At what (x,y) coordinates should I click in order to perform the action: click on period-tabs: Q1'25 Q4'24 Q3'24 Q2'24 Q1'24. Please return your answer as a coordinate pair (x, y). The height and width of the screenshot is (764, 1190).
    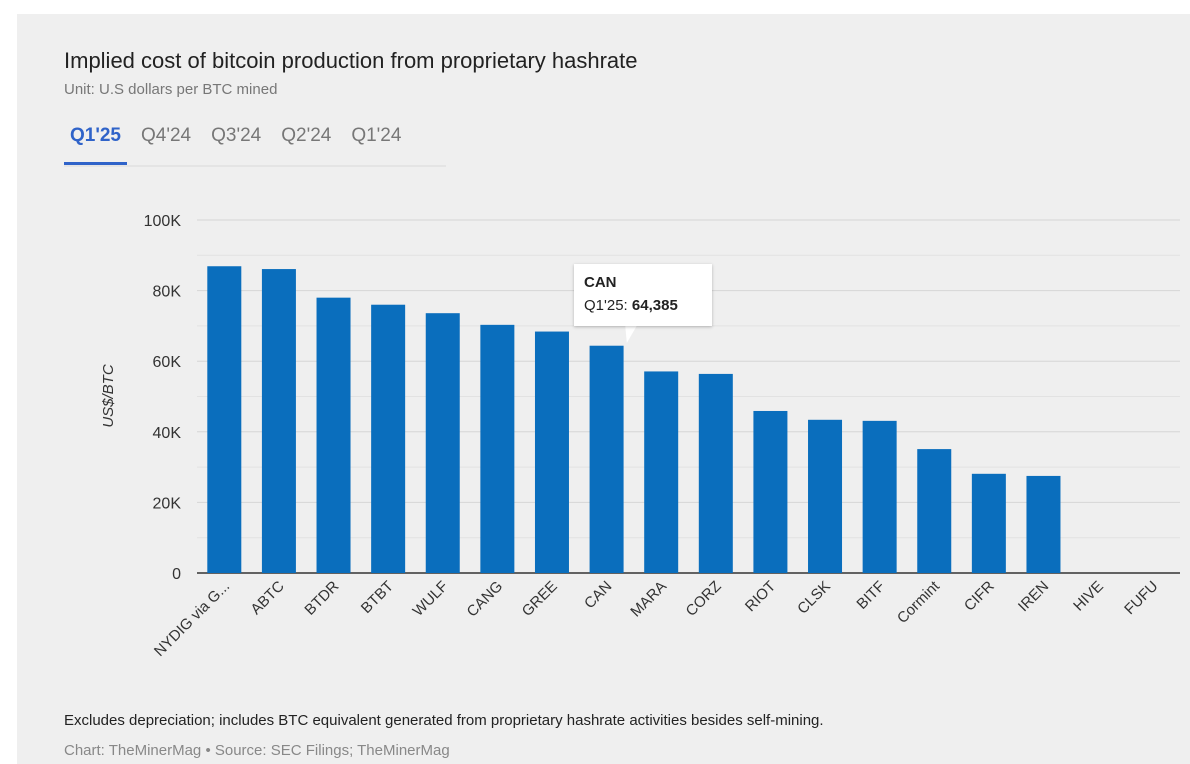
    Looking at the image, I should click on (255, 145).